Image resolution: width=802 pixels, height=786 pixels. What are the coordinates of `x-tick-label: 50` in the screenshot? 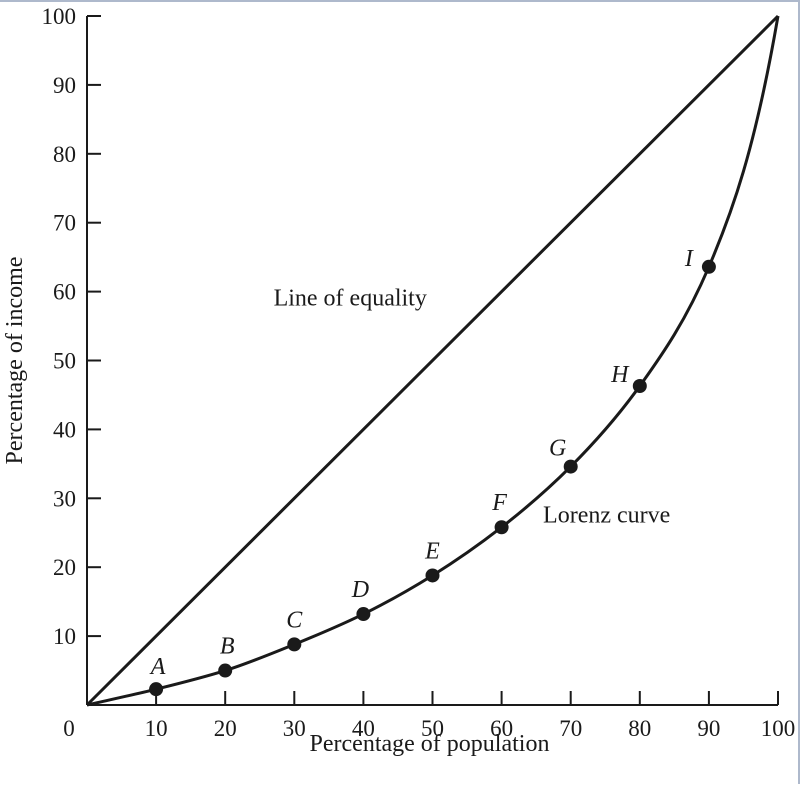 It's located at (432, 728).